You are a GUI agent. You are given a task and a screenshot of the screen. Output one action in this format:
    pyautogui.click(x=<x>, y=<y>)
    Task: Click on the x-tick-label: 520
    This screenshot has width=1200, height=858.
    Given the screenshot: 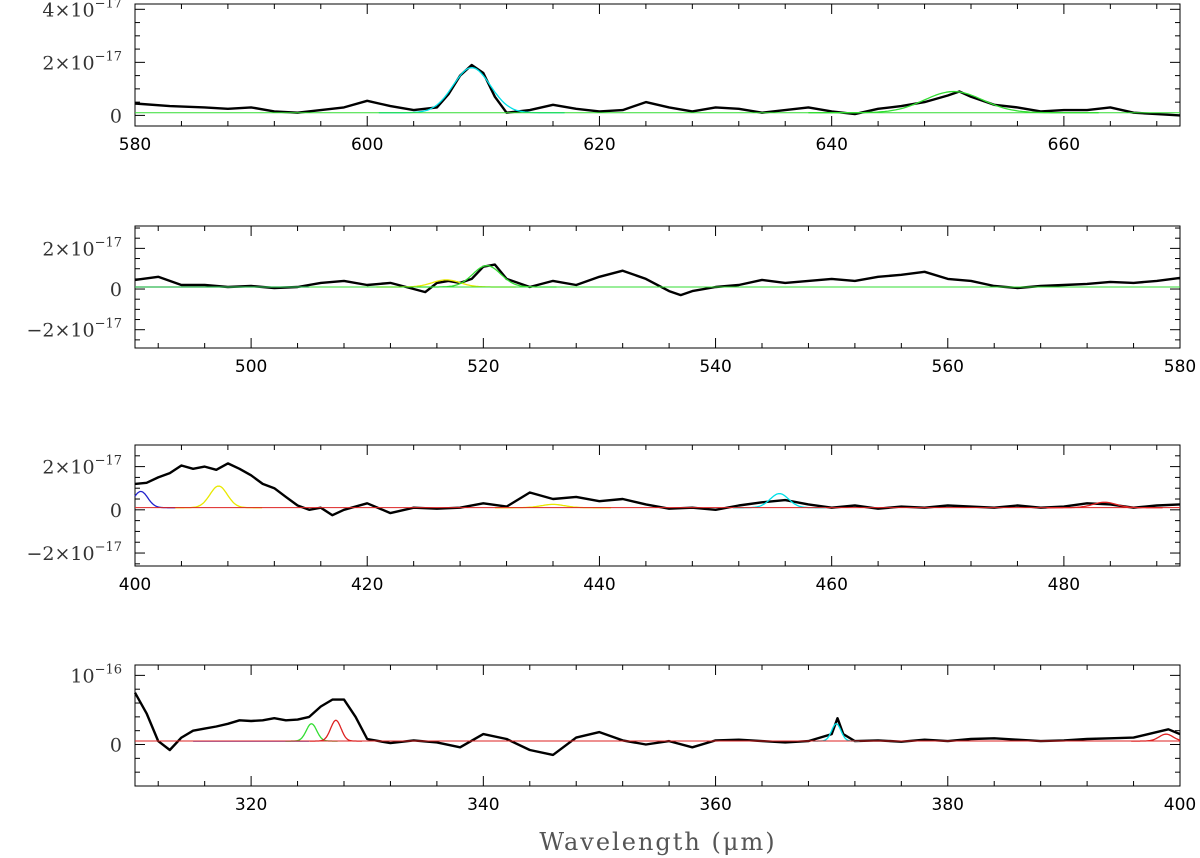 What is the action you would take?
    pyautogui.click(x=483, y=367)
    